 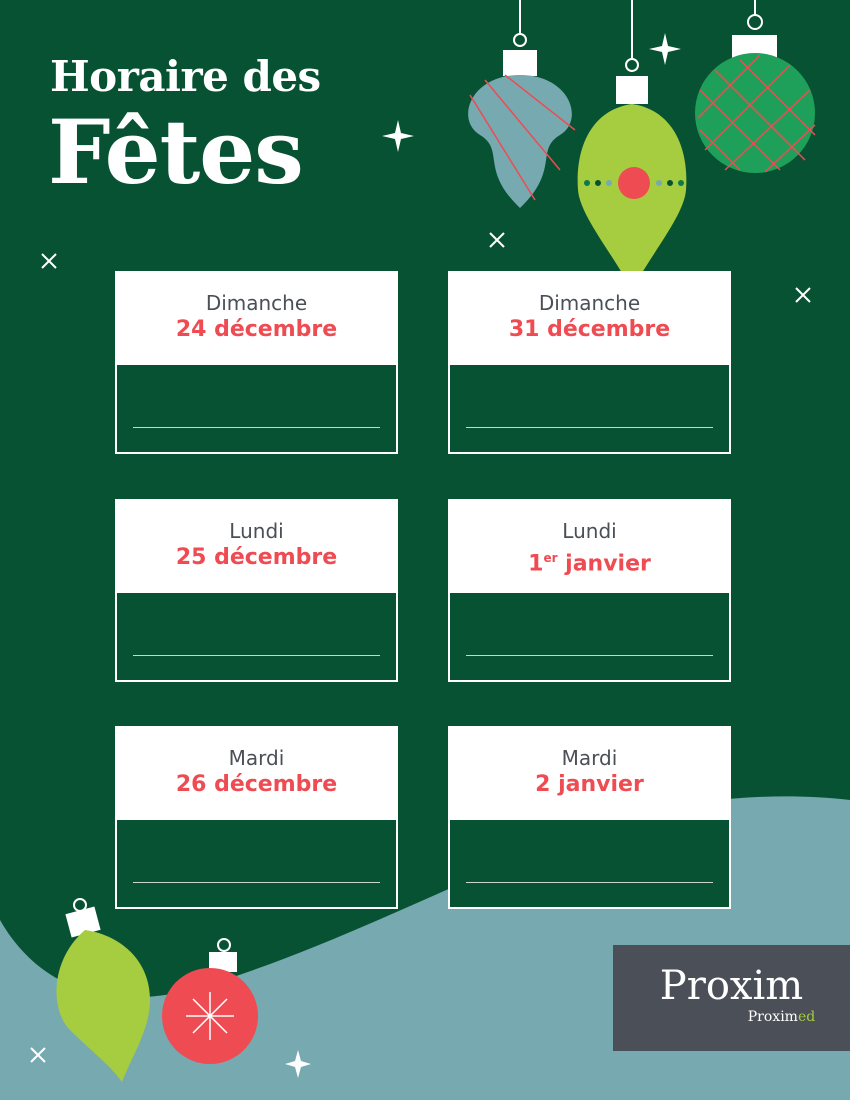 What do you see at coordinates (806, 1017) in the screenshot?
I see `logo-sub-suffix: ed` at bounding box center [806, 1017].